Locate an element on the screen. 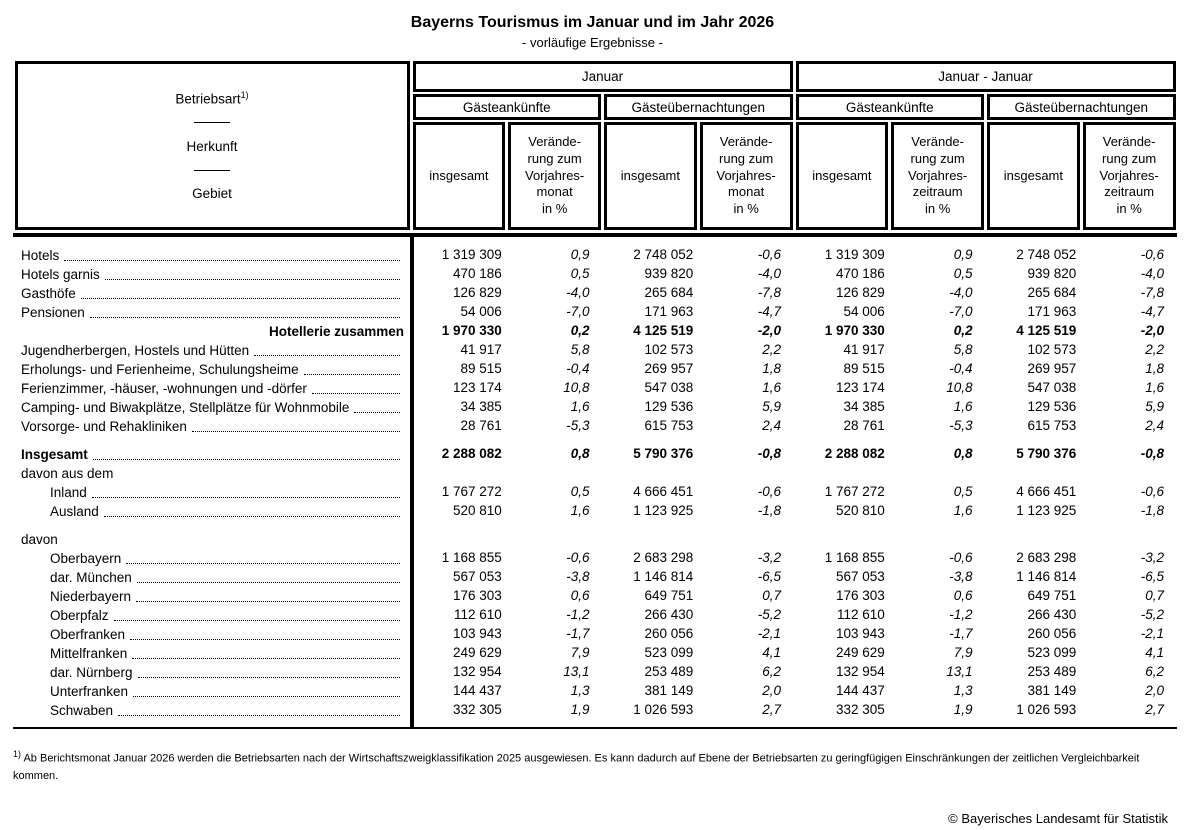 The image size is (1185, 830). row-label: Unterfranken is located at coordinates (212, 691).